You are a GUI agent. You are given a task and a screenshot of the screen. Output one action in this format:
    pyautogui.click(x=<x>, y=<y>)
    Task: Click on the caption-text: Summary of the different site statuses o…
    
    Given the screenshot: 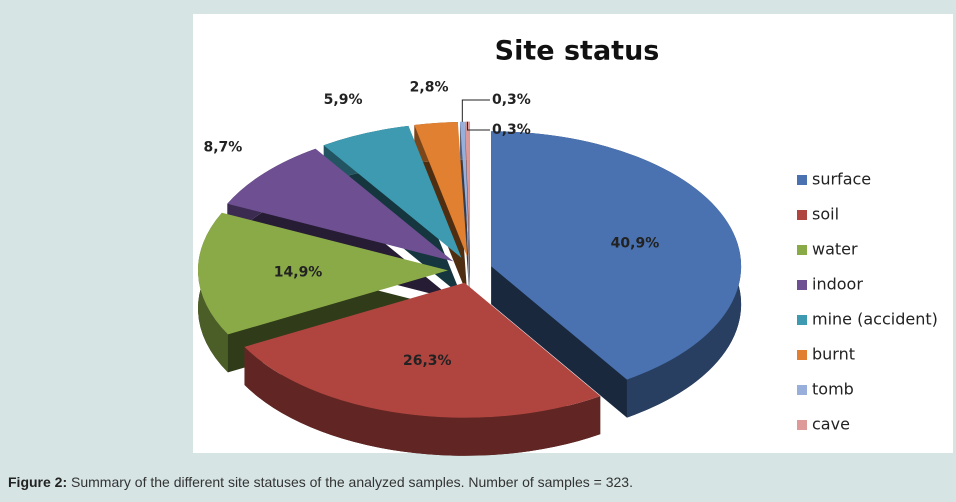 What is the action you would take?
    pyautogui.click(x=352, y=482)
    